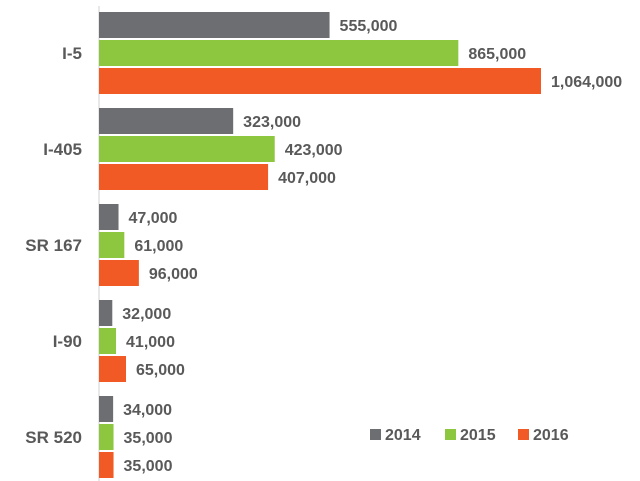 This screenshot has height=481, width=640. Describe the element at coordinates (158, 246) in the screenshot. I see `data-label-sr-167-2015: 61,000` at that location.